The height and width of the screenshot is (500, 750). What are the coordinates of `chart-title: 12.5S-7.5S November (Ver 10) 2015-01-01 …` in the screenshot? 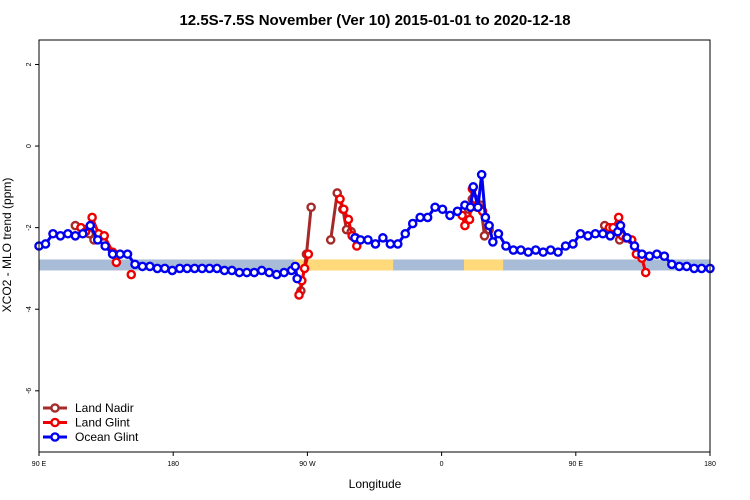 It's located at (374, 20).